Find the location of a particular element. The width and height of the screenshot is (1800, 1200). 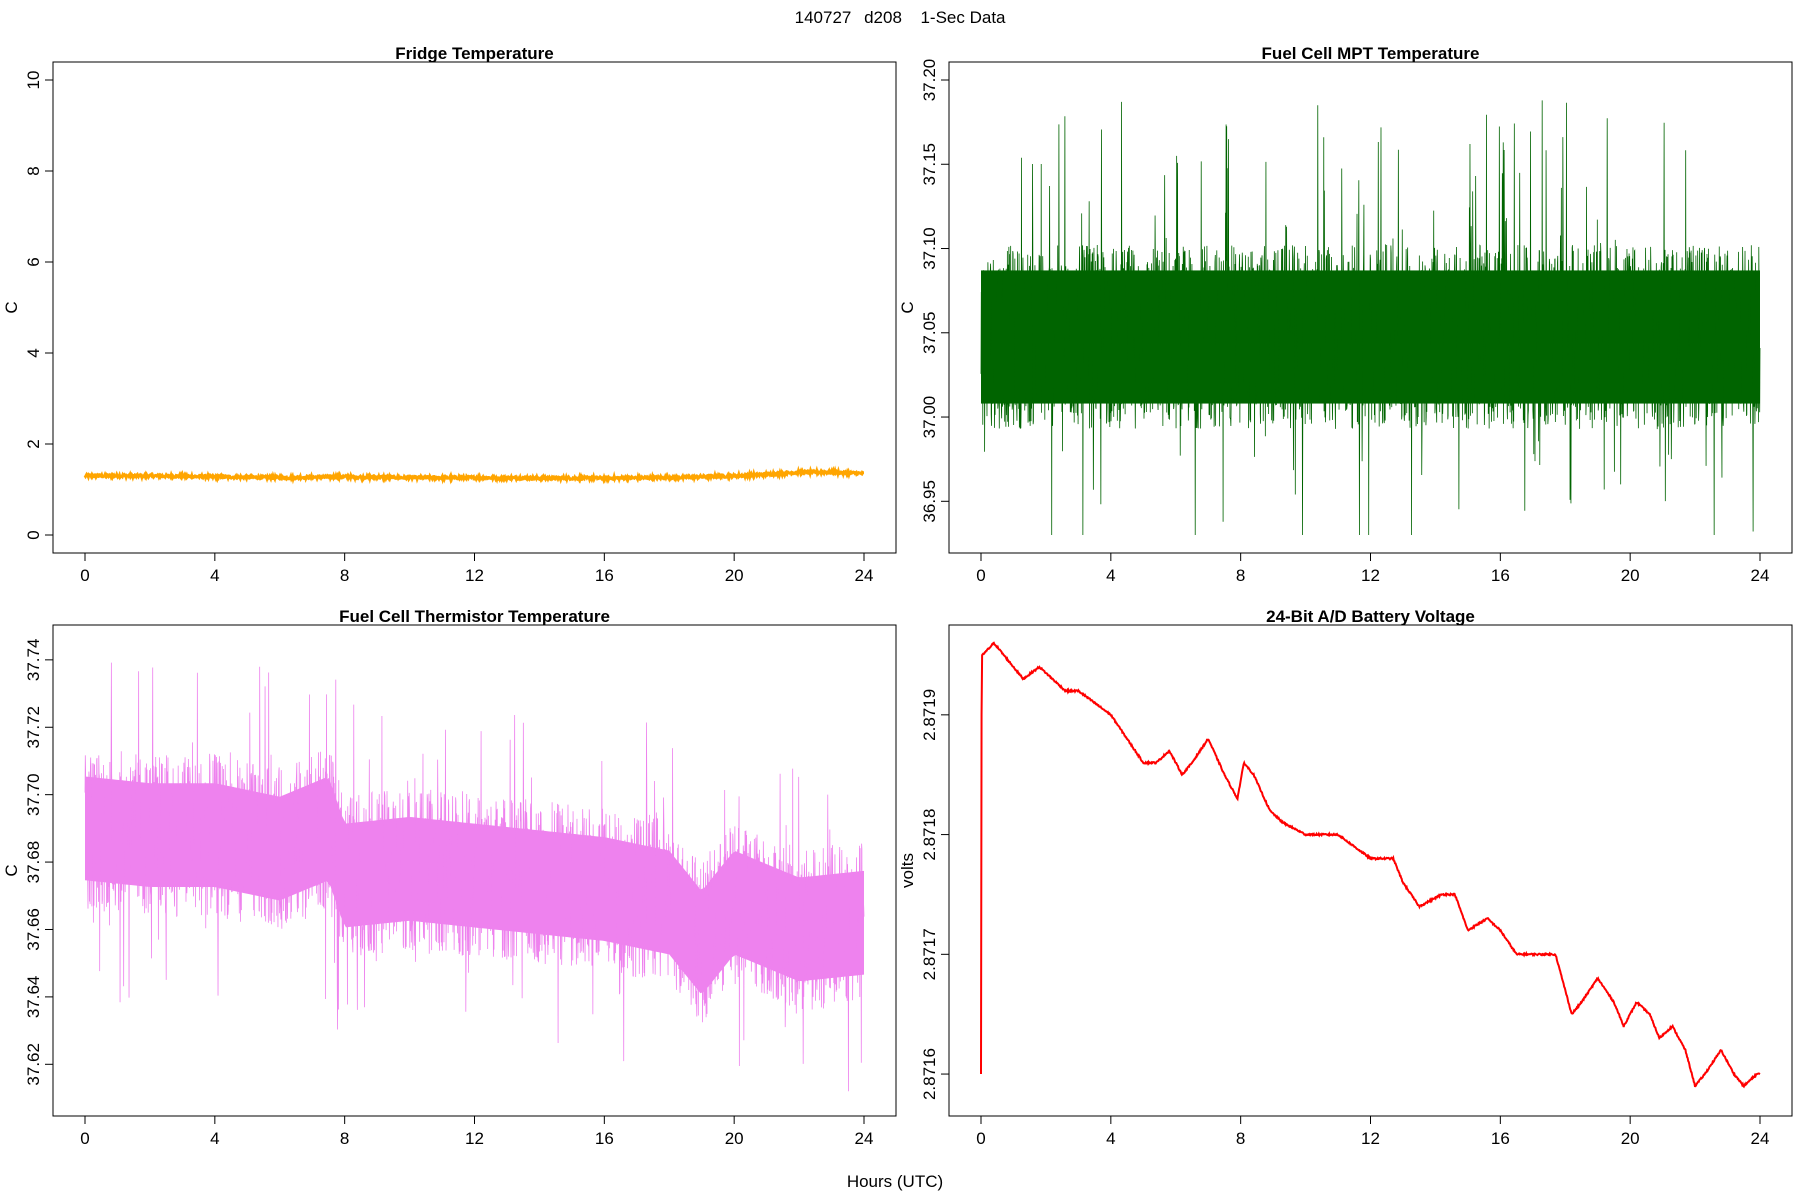

y-tick-label: 37.72 is located at coordinates (33, 727).